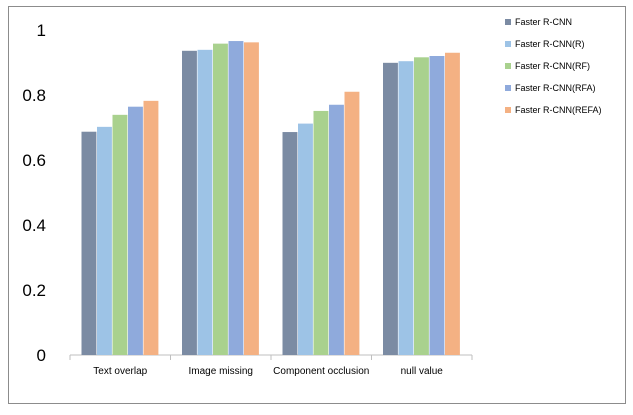 Image resolution: width=633 pixels, height=415 pixels. Describe the element at coordinates (41, 355) in the screenshot. I see `y-tick-label: 0` at that location.